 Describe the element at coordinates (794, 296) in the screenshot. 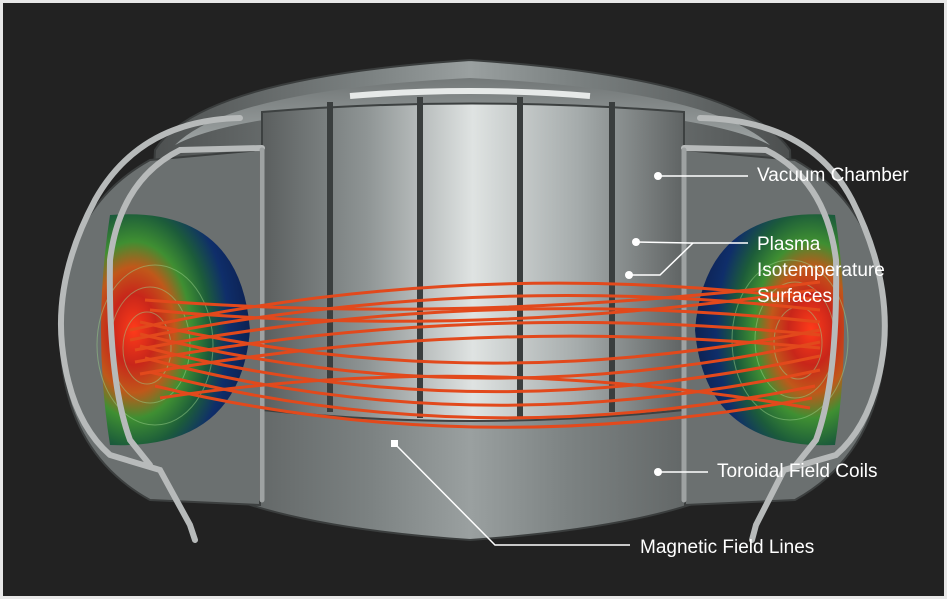

I see `plasma-label-line-3: Surfaces` at that location.